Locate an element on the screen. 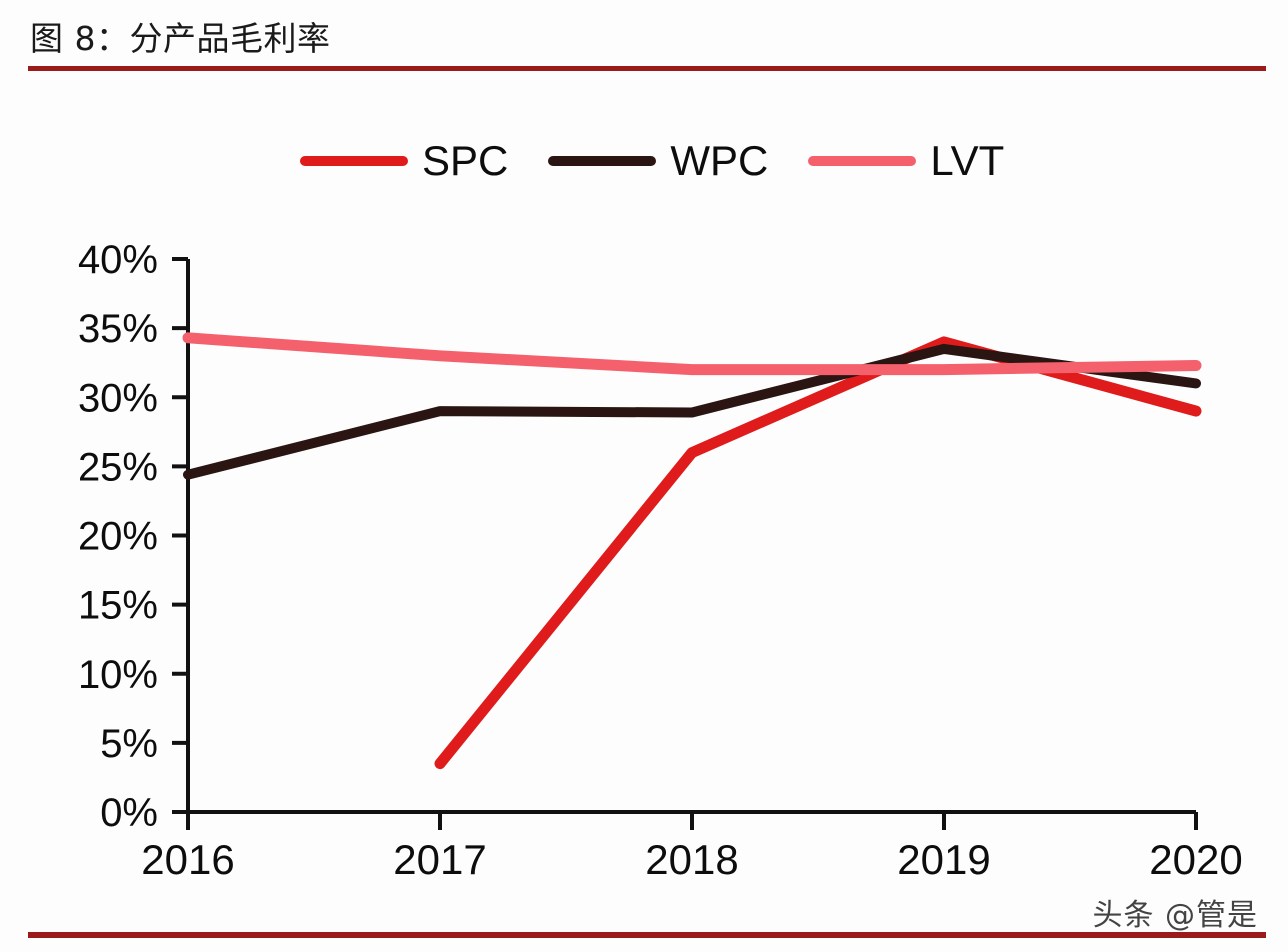  title-divider is located at coordinates (647, 68).